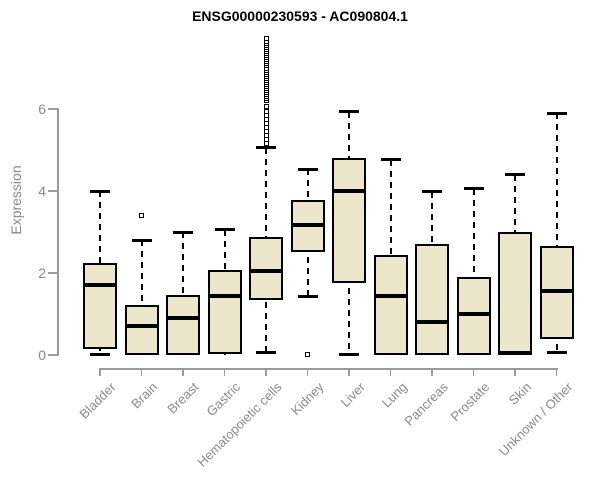 The width and height of the screenshot is (600, 500). I want to click on whisker-prostate, so click(473, 271).